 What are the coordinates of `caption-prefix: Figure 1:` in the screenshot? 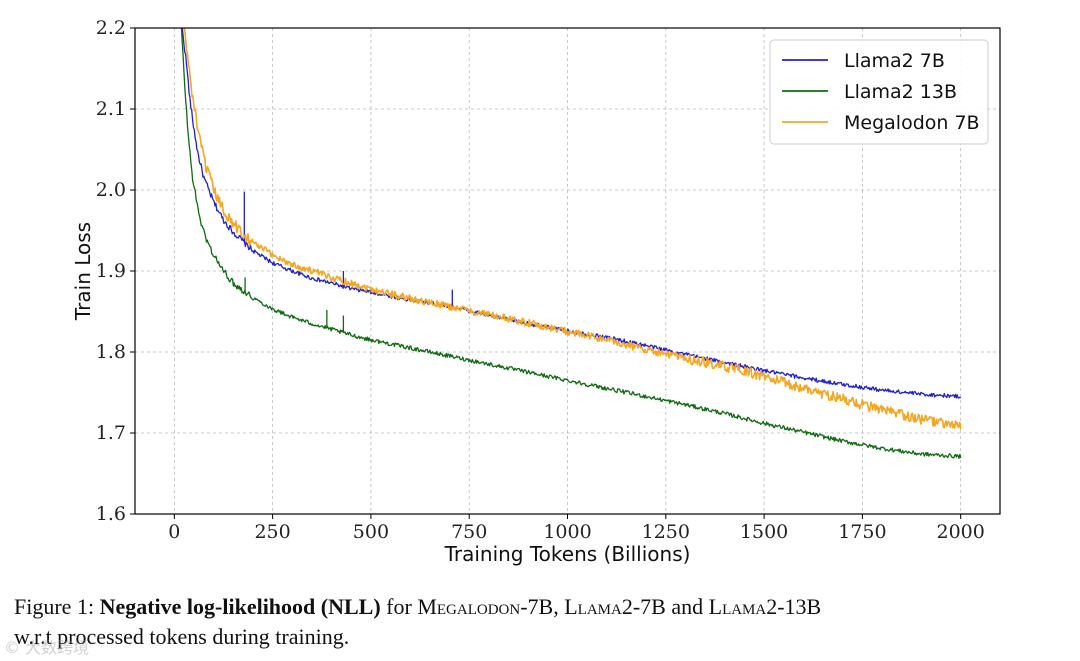 It's located at (57, 606).